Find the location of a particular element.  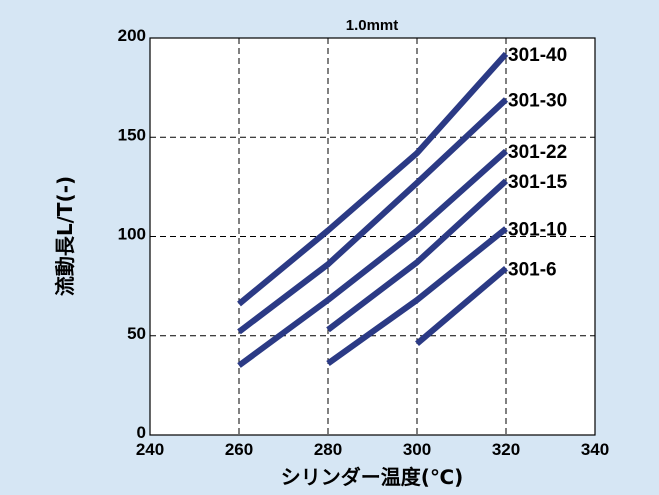

y-tick-labels: 0 50 100 150 200 is located at coordinates (132, 234).